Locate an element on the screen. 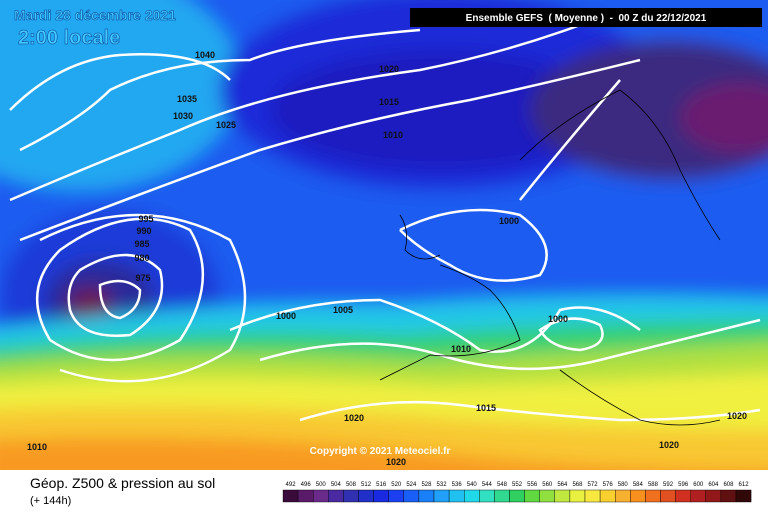 The width and height of the screenshot is (768, 517). run-box is located at coordinates (586, 17).